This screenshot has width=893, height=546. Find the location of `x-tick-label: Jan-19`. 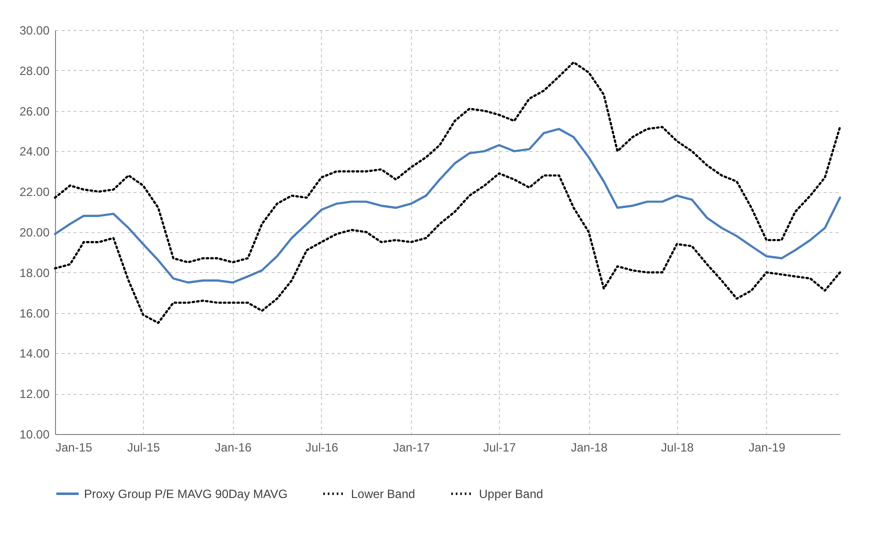

x-tick-label: Jan-19 is located at coordinates (767, 447).